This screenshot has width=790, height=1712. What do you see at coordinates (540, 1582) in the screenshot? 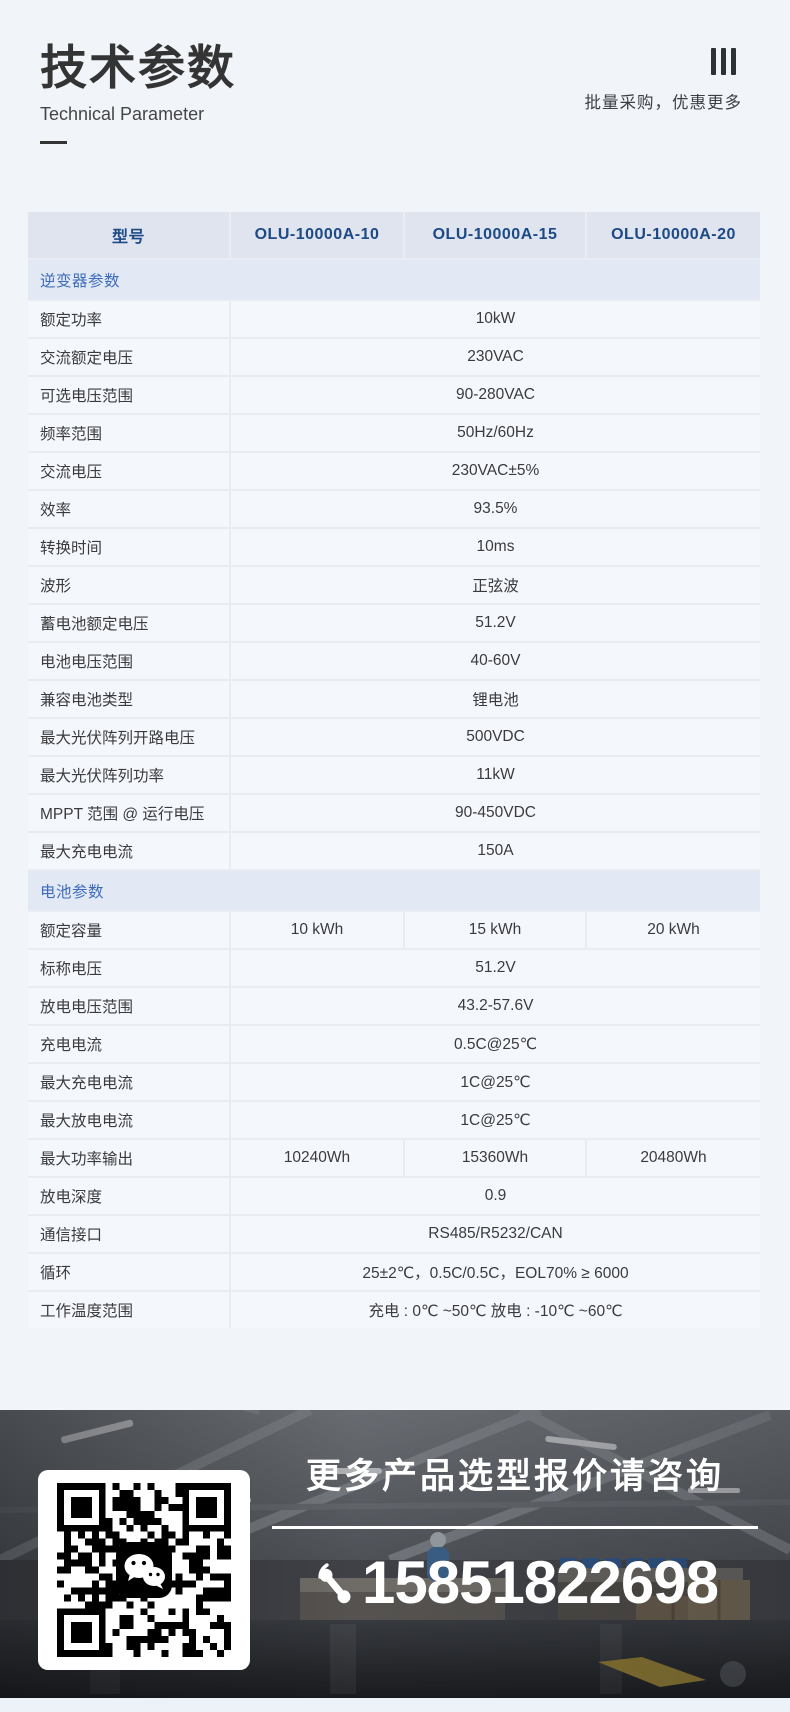
I see `phone-number: 15851822698` at bounding box center [540, 1582].